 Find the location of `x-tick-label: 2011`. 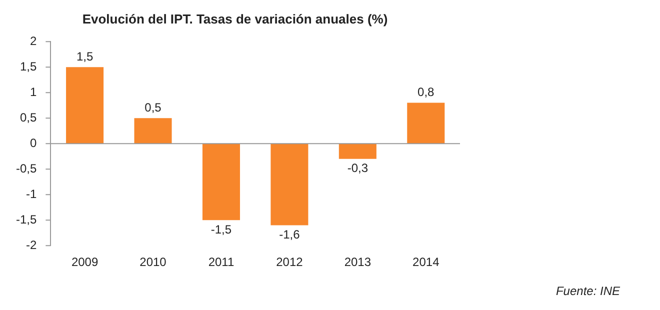

x-tick-label: 2011 is located at coordinates (221, 262).